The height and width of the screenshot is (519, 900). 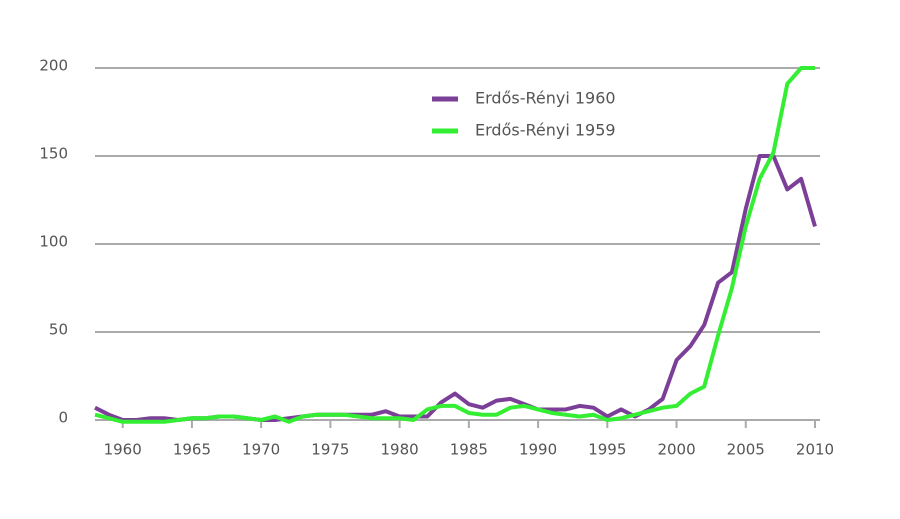 I want to click on x-tick-label: 1995, so click(x=607, y=450).